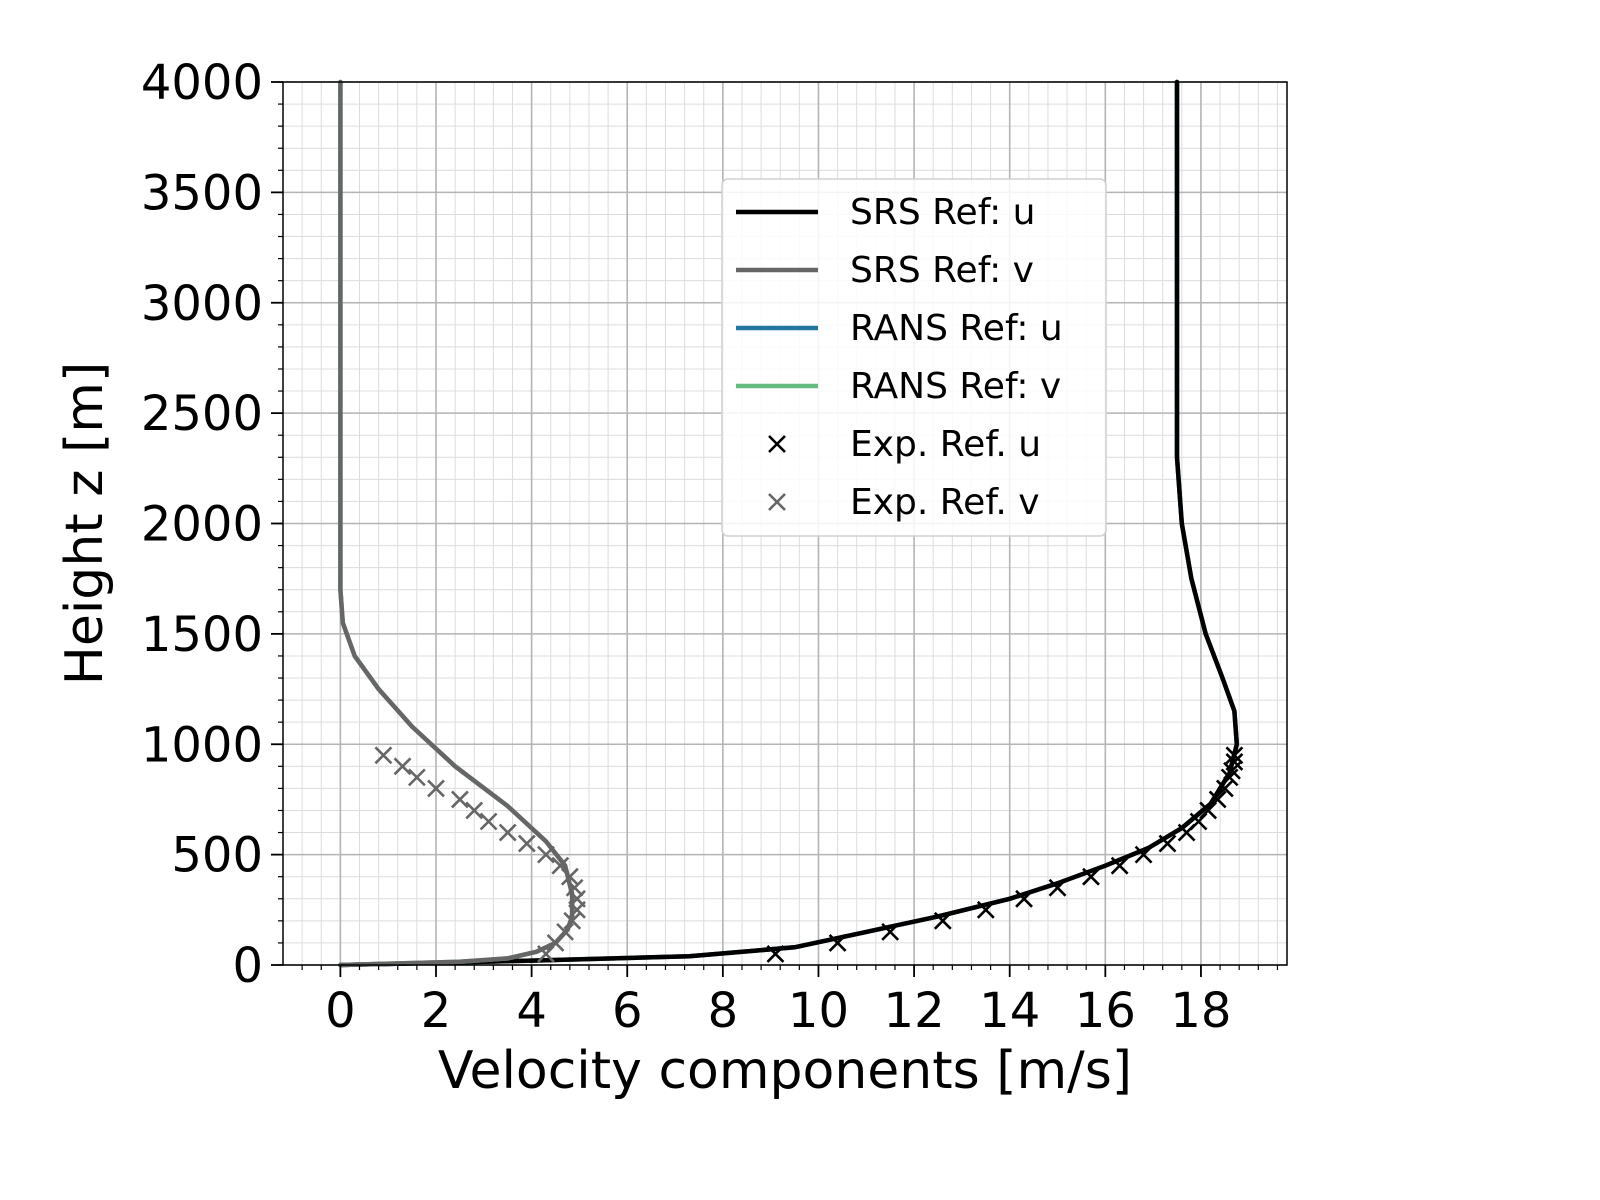 This screenshot has height=1200, width=1600. I want to click on legend-swatch-exp-ref-v, so click(777, 502).